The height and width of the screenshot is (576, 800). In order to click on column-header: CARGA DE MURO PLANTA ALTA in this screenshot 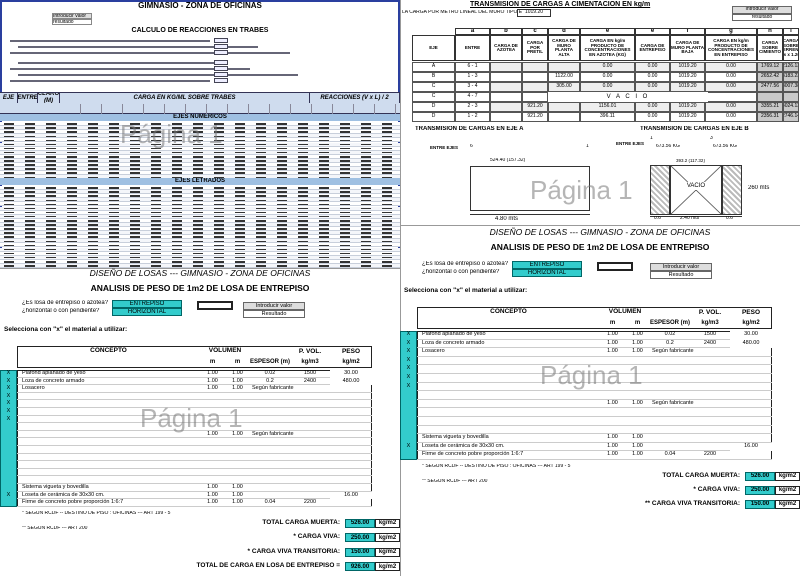, I will do `click(564, 48)`.